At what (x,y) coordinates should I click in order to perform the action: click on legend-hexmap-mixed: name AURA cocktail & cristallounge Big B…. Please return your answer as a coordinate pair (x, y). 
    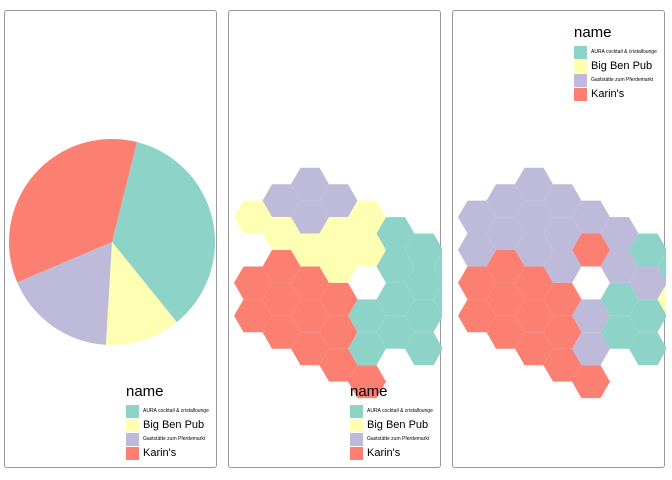
    Looking at the image, I should click on (623, 62).